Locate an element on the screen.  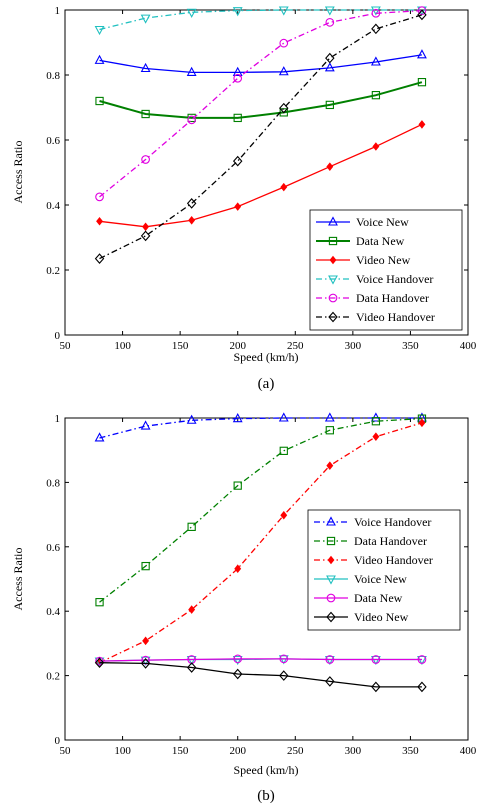
legend-marker-data-handover-b is located at coordinates (331, 541).